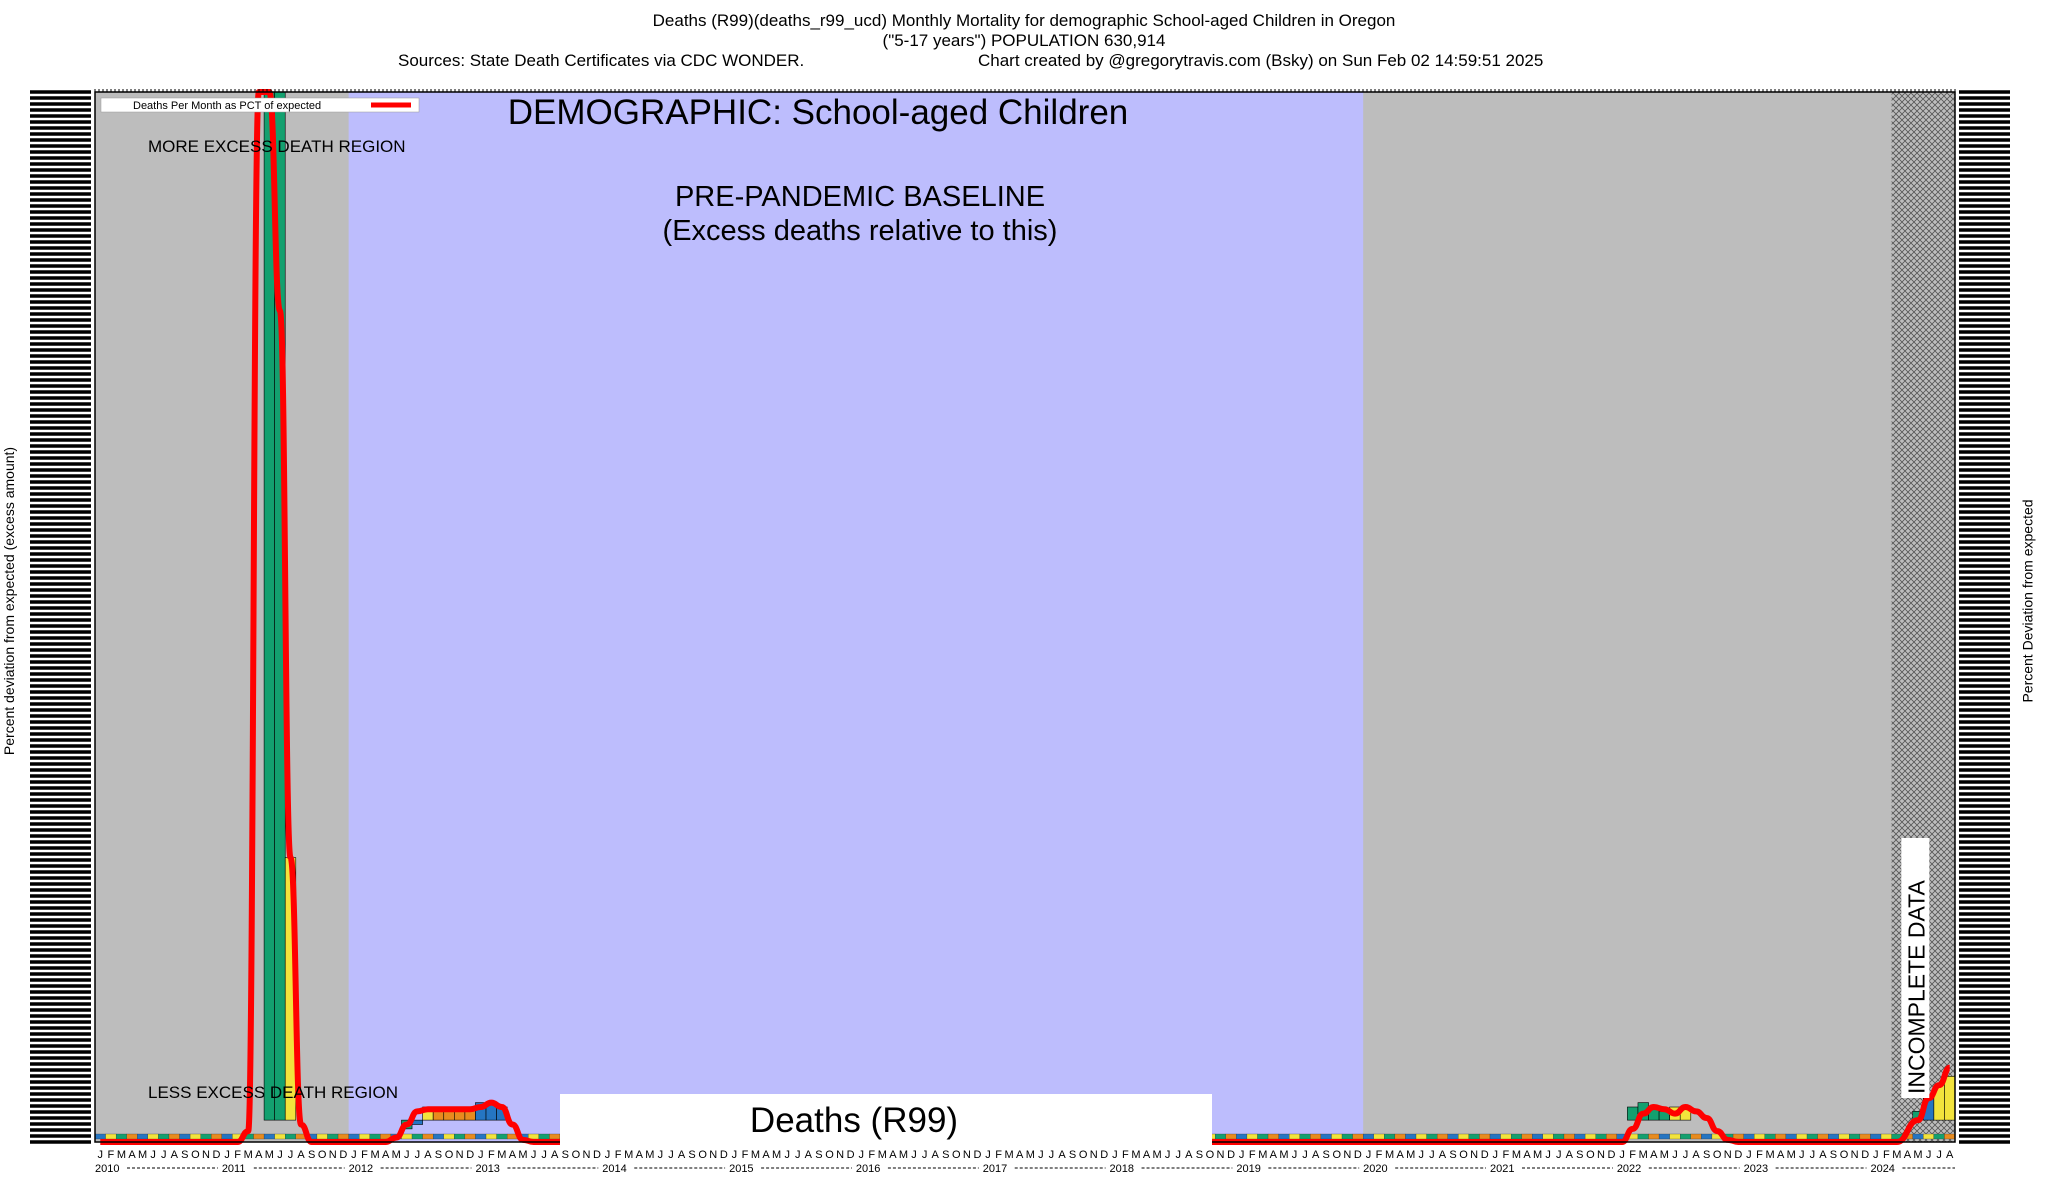 This screenshot has height=1200, width=2048. Describe the element at coordinates (1756, 1169) in the screenshot. I see `year-tick-label: 2023` at that location.